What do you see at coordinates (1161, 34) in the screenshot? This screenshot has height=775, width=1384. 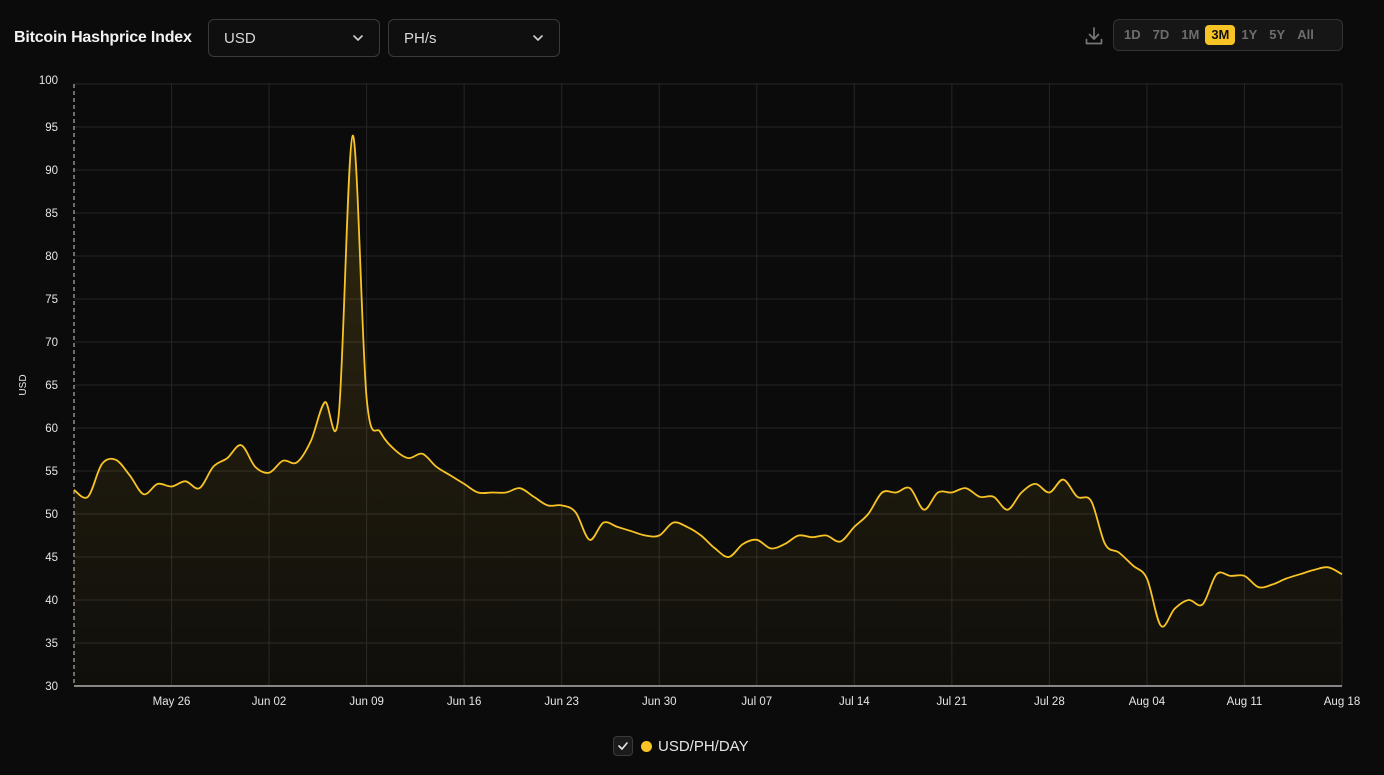 I see `range-button-7d: 7D` at bounding box center [1161, 34].